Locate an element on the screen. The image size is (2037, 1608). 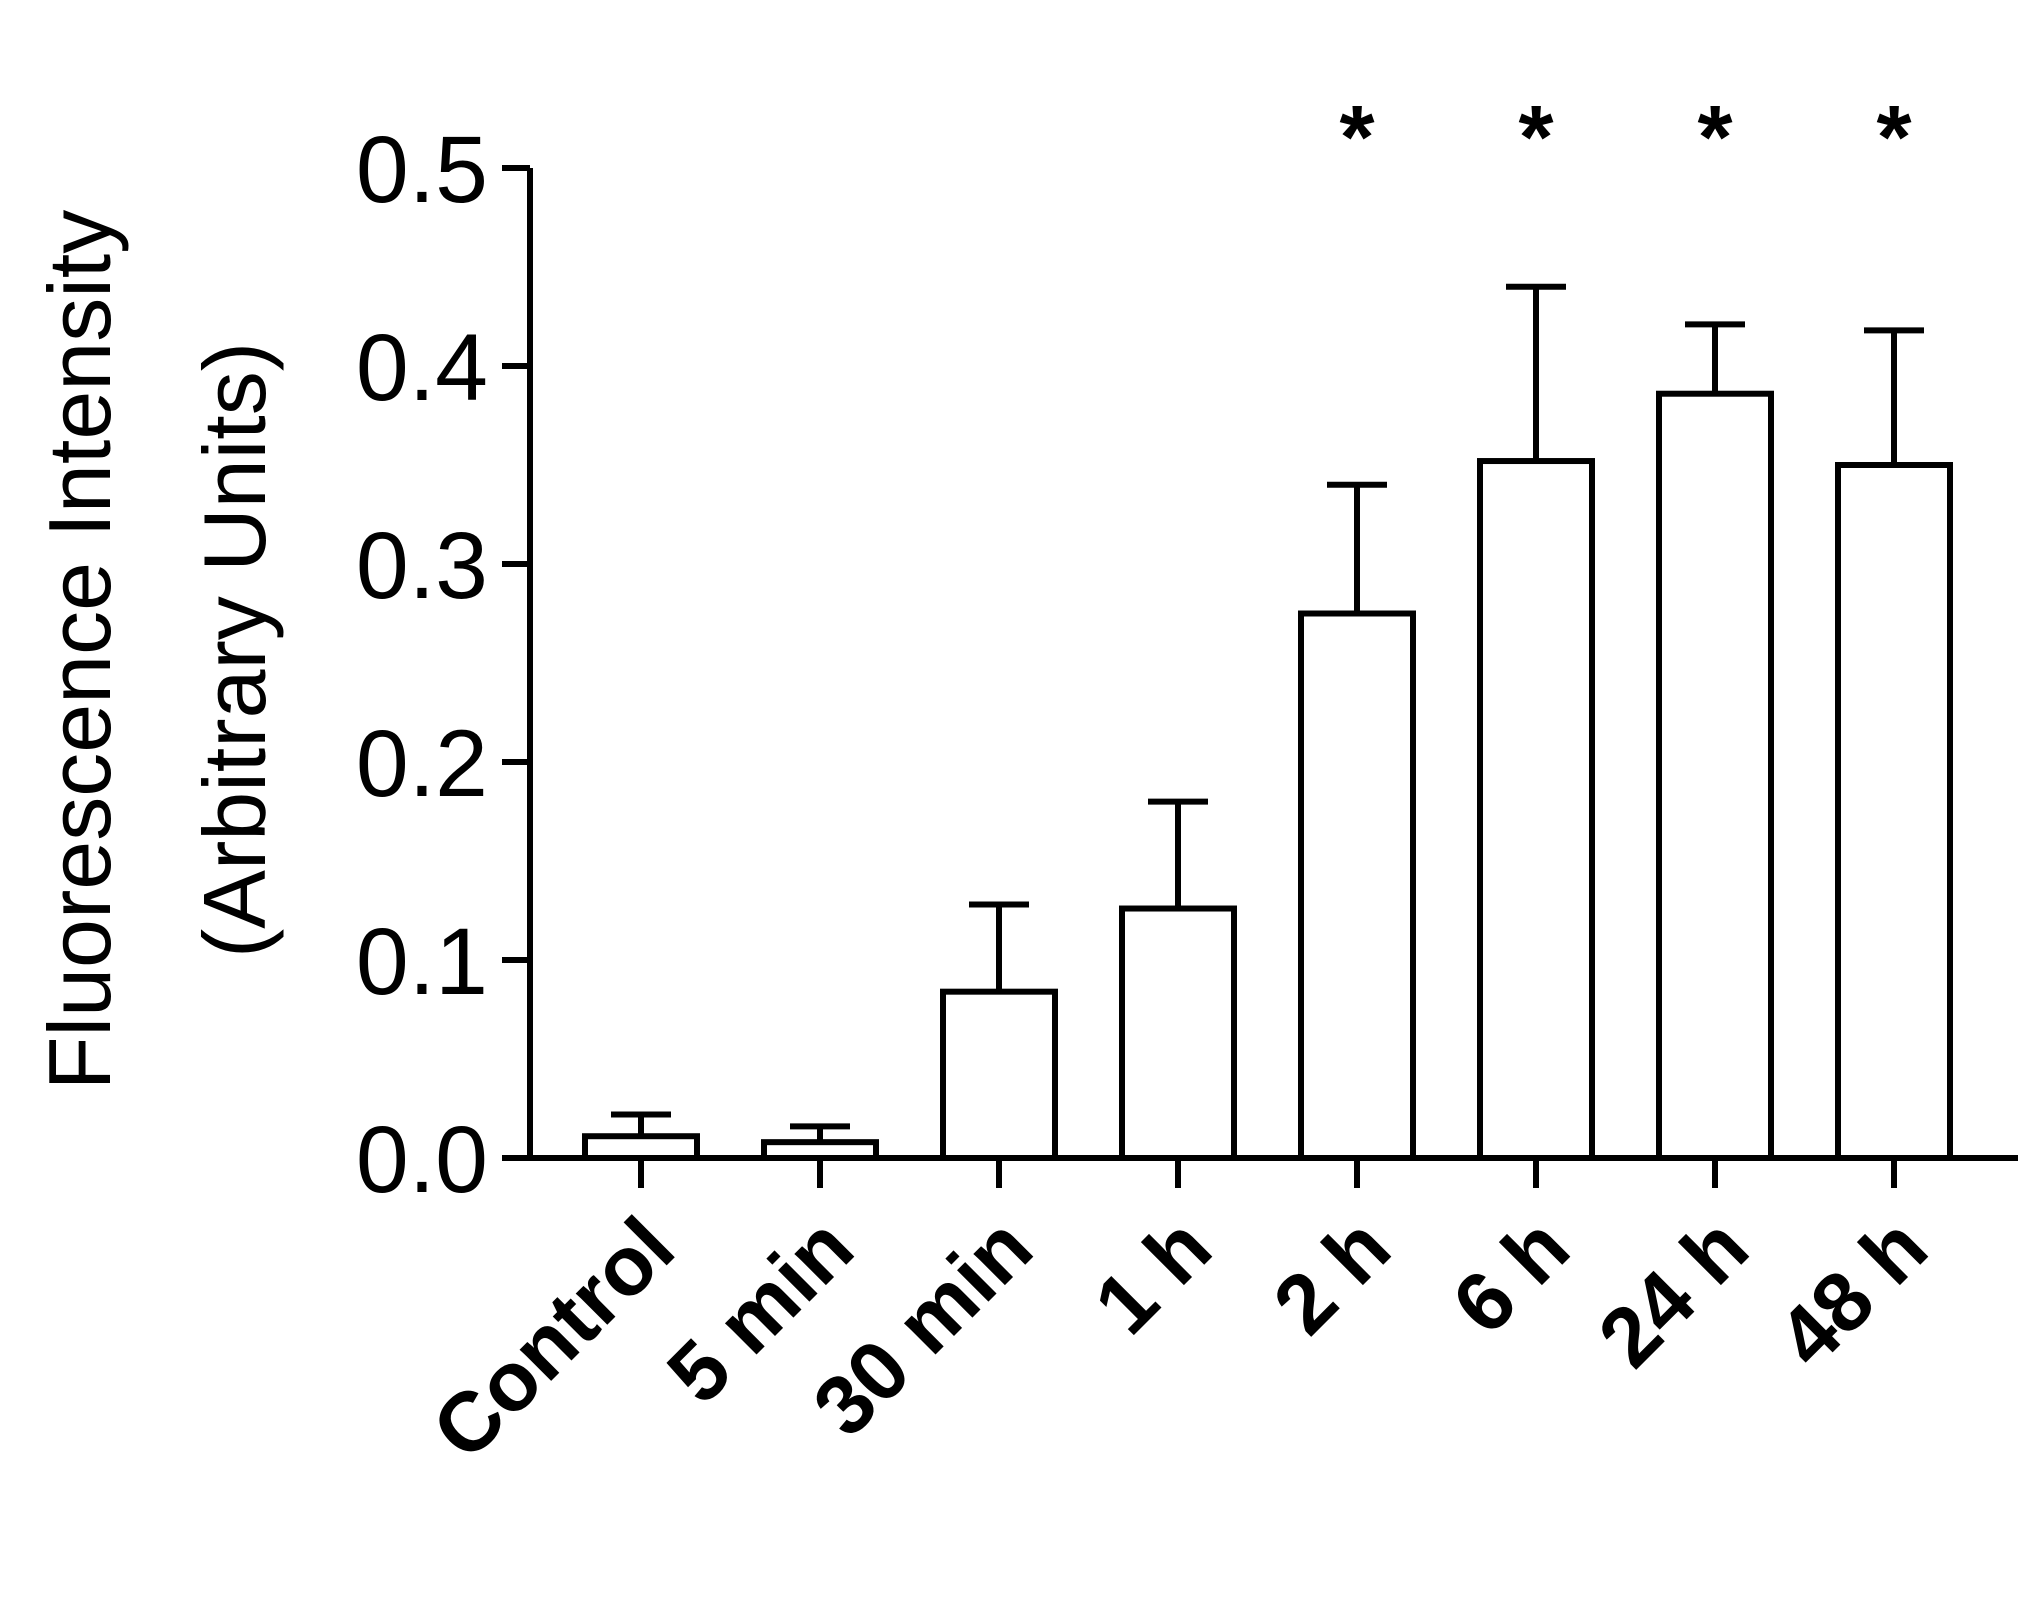
y-axis-label: Fluorescence Intensity (Arbitrary Units) is located at coordinates (157, 650).